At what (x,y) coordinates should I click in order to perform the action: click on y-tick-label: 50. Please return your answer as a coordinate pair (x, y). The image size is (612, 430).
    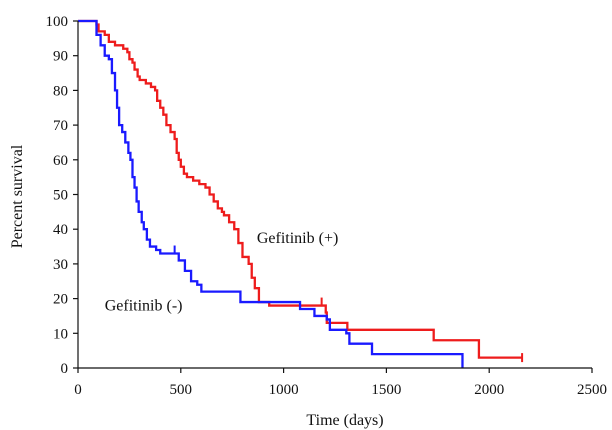
    Looking at the image, I should click on (60, 196).